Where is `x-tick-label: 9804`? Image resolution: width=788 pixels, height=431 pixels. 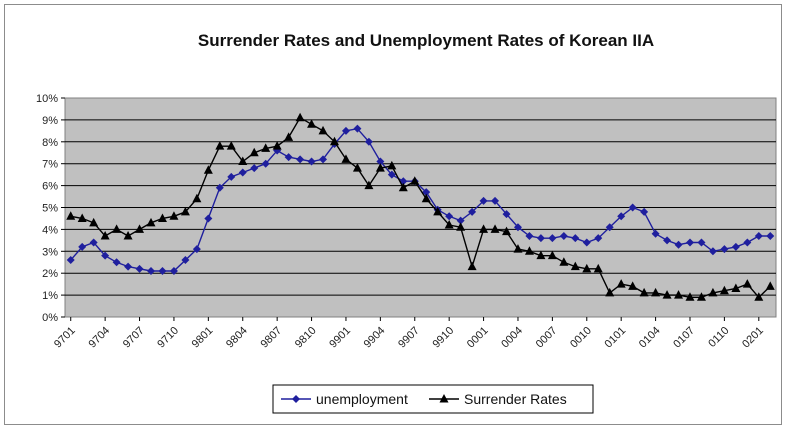 x-tick-label: 9804 is located at coordinates (237, 338).